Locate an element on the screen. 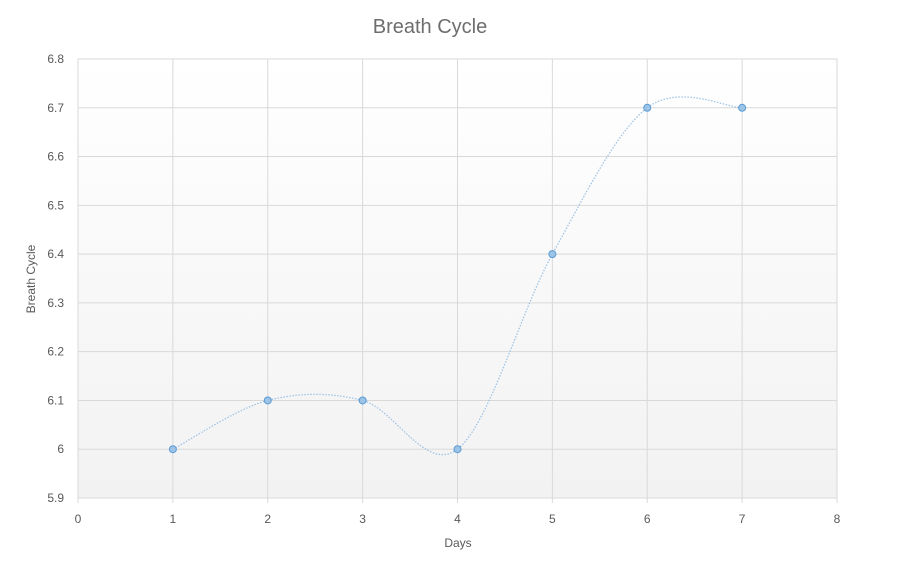  y-tick-label: 6.4 is located at coordinates (55, 254).